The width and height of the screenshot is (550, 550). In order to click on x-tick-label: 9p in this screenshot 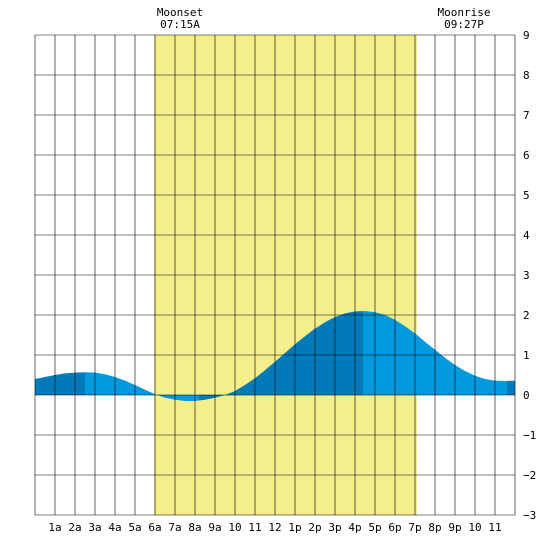, I will do `click(454, 527)`.